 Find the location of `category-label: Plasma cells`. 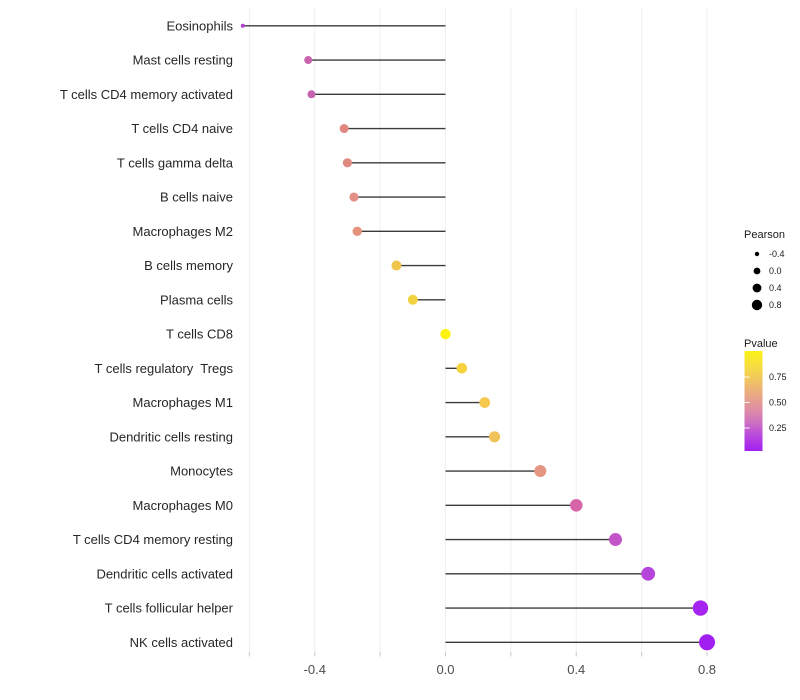

category-label: Plasma cells is located at coordinates (196, 299).